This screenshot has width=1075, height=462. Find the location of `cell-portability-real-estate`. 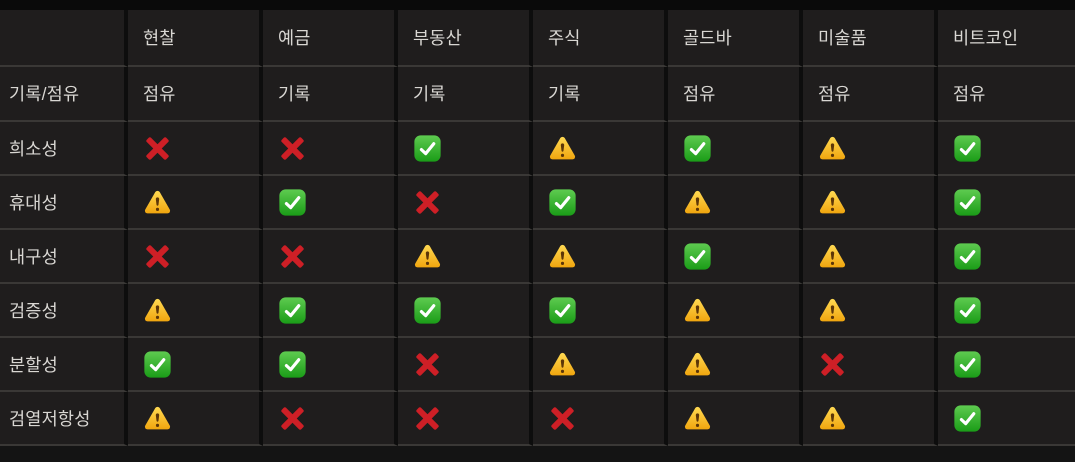

cell-portability-real-estate is located at coordinates (465, 203).